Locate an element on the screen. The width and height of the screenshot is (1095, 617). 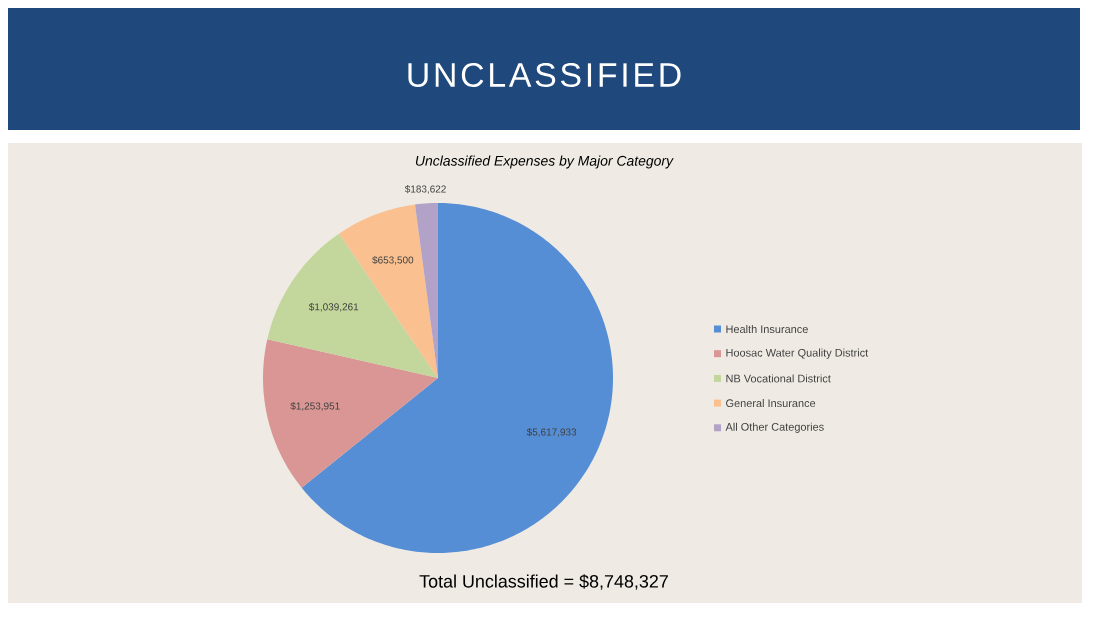
data-label: $5,617,933 is located at coordinates (551, 432).